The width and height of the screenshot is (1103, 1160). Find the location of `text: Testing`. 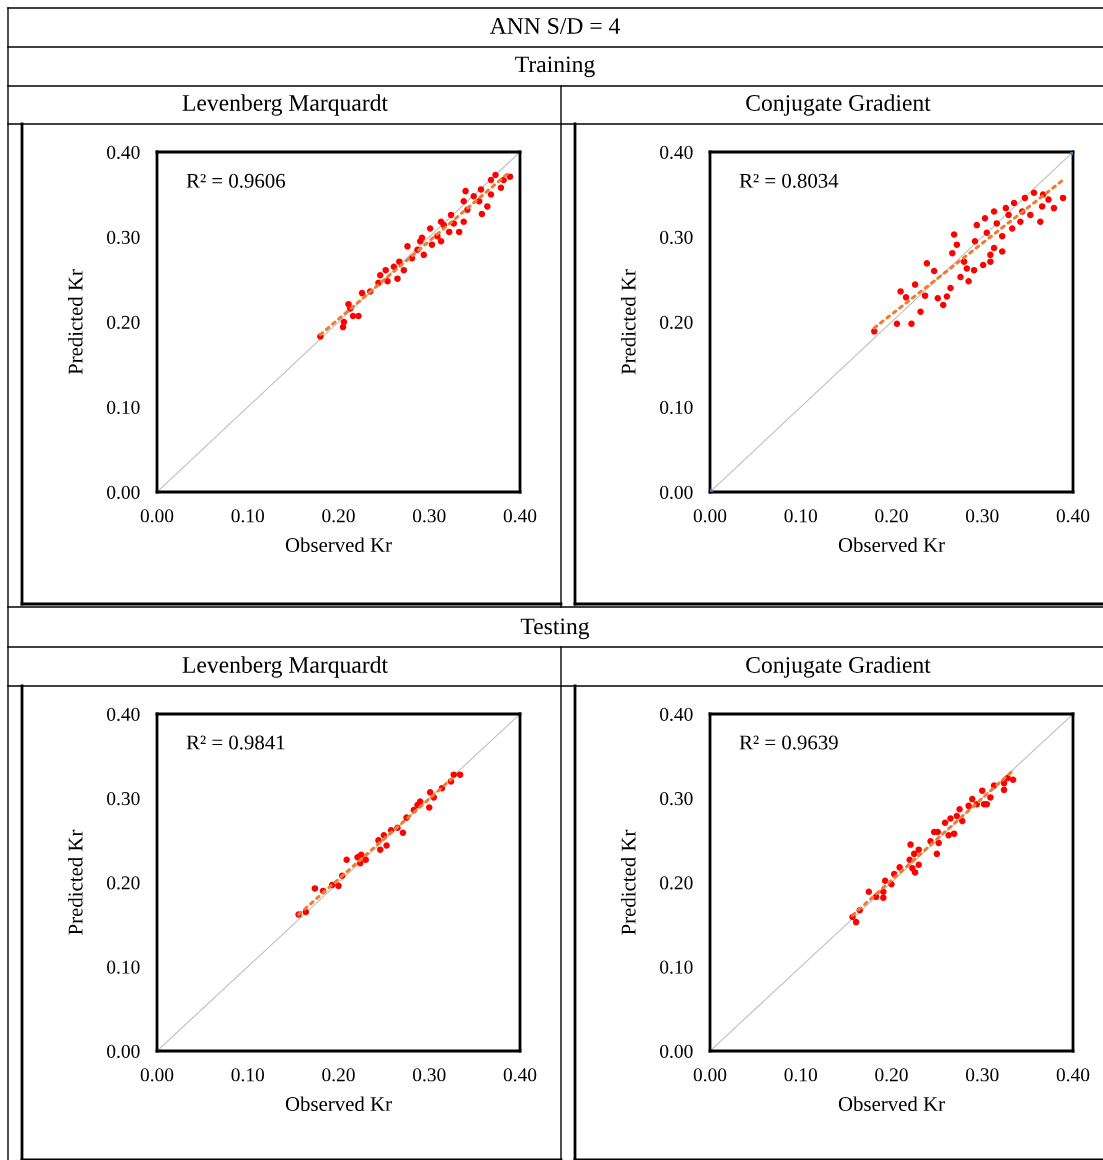

text: Testing is located at coordinates (555, 629).